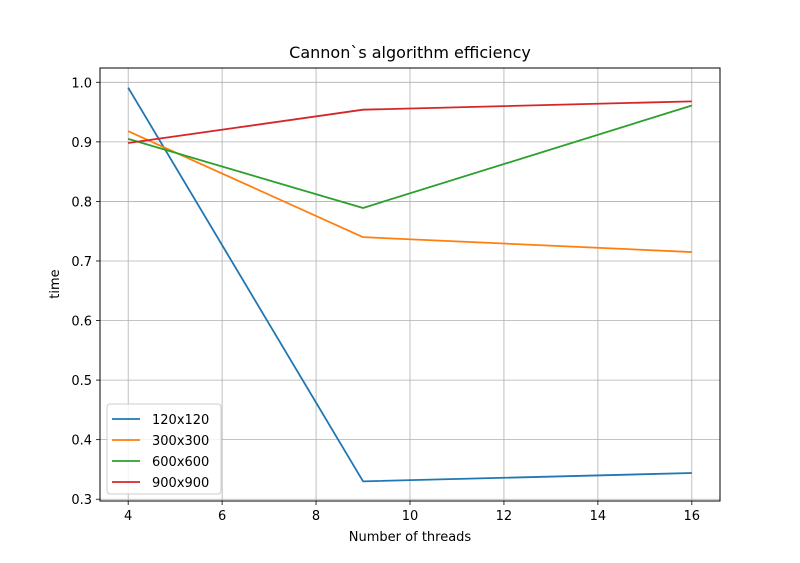  Describe the element at coordinates (81, 202) in the screenshot. I see `y-tick-label: 0.8` at that location.